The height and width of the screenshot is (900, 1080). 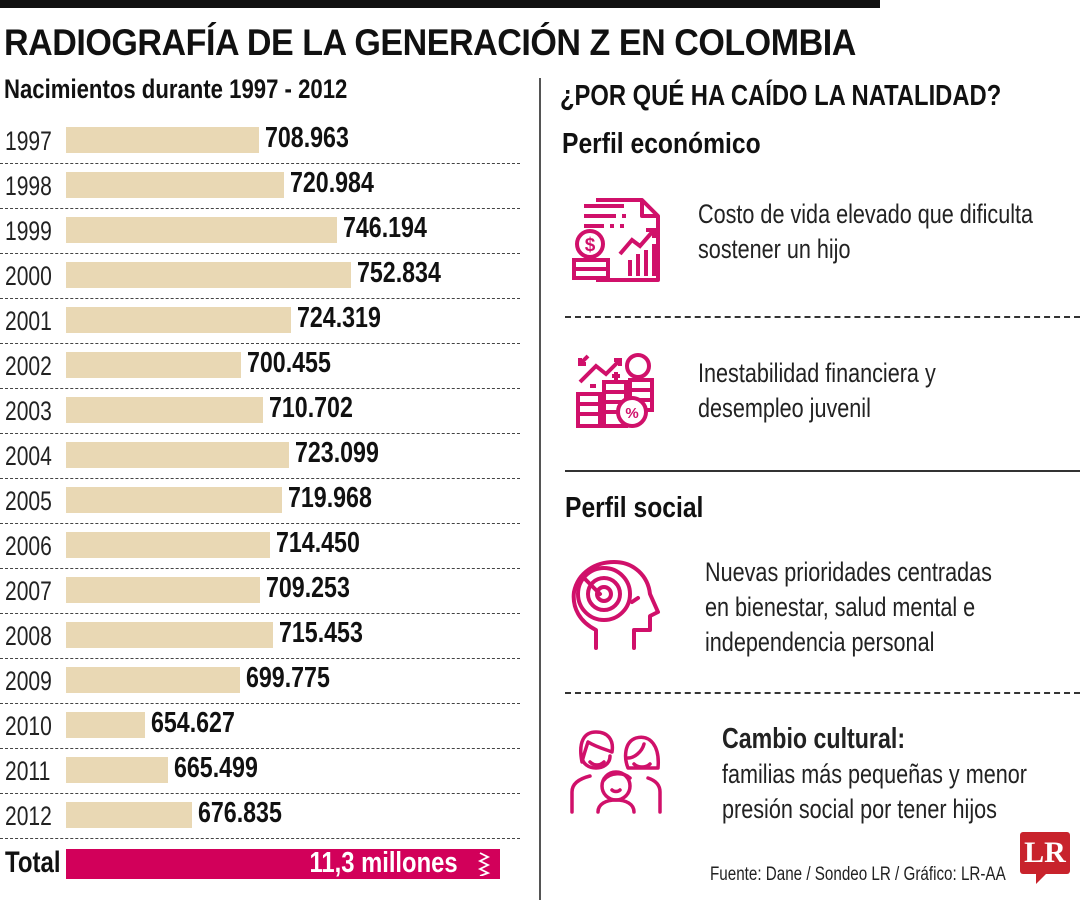 What do you see at coordinates (616, 772) in the screenshot?
I see `family-icon` at bounding box center [616, 772].